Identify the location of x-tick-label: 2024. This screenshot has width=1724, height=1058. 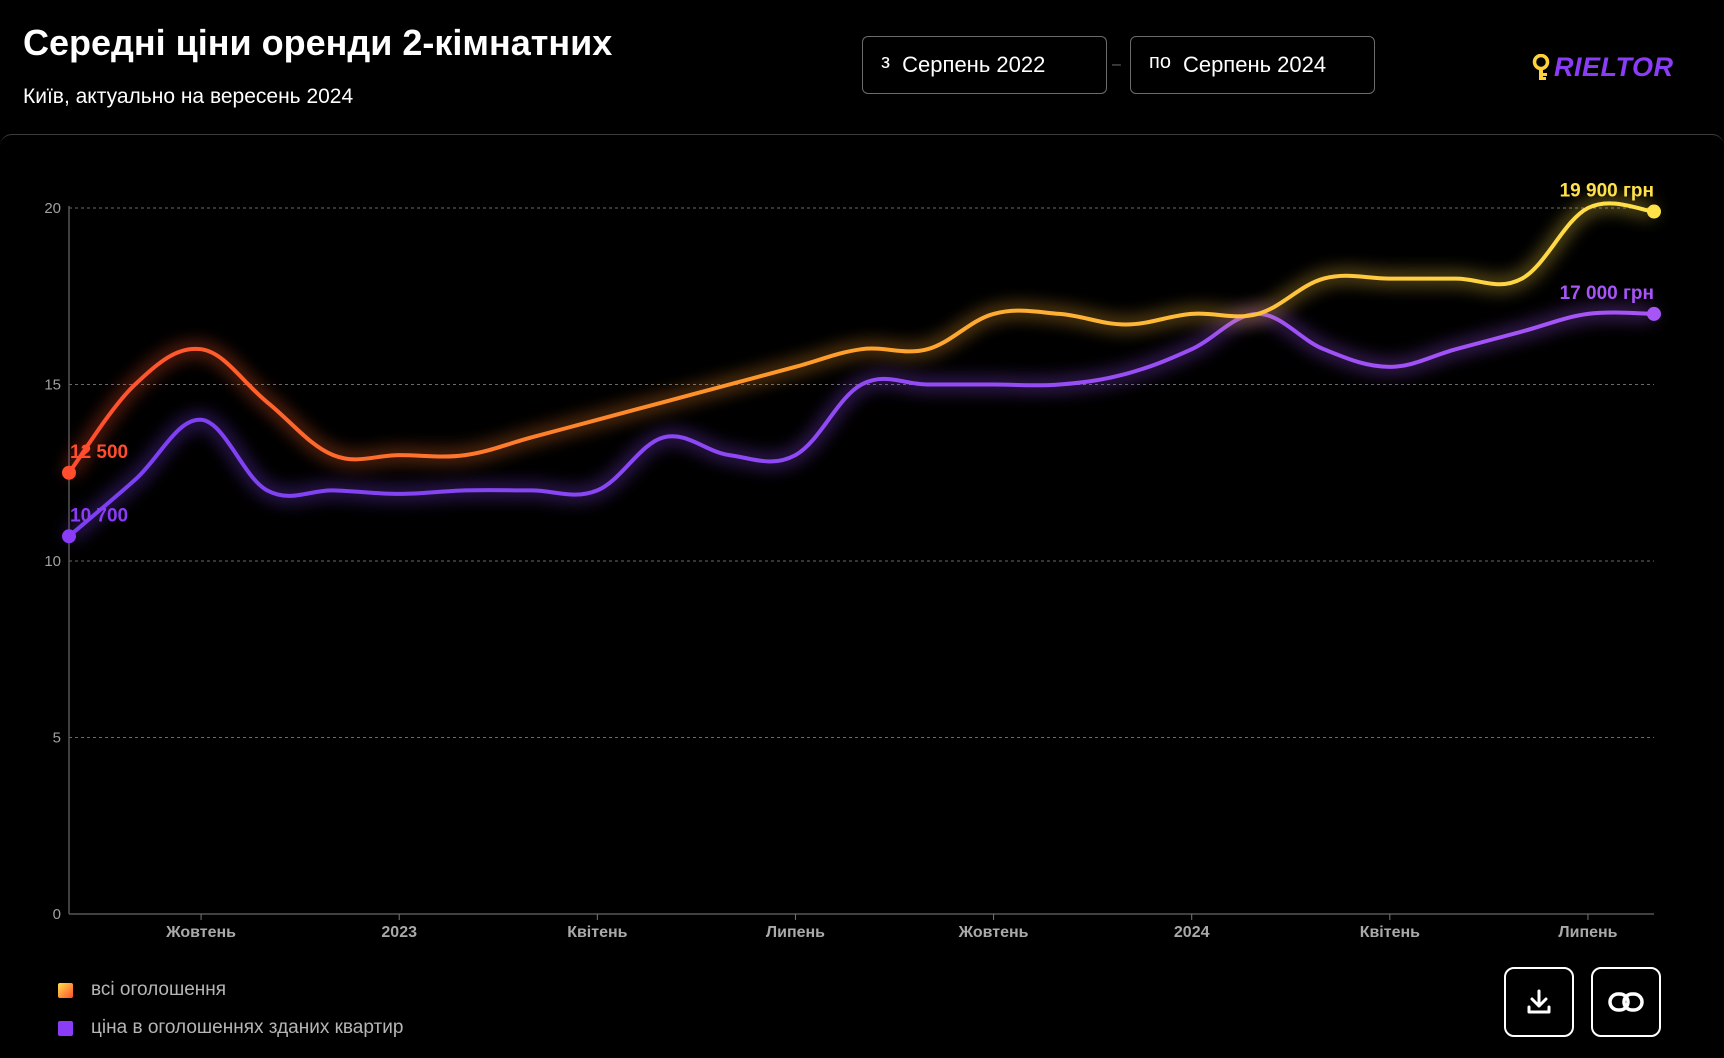
(1192, 932).